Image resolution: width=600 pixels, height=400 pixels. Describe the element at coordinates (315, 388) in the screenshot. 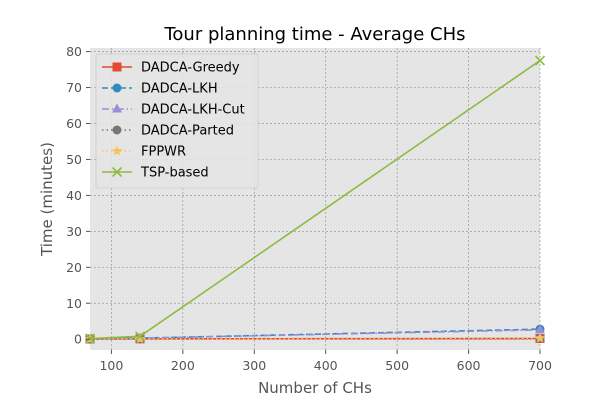

I see `x-axis-label: Number of CHs` at that location.